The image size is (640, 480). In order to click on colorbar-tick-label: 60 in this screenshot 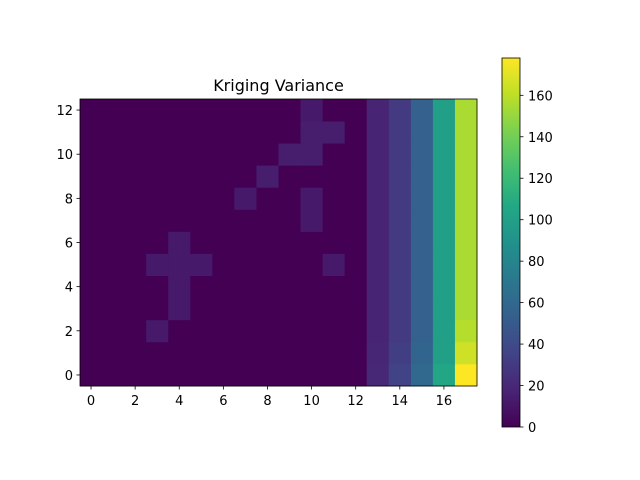, I will do `click(536, 304)`.